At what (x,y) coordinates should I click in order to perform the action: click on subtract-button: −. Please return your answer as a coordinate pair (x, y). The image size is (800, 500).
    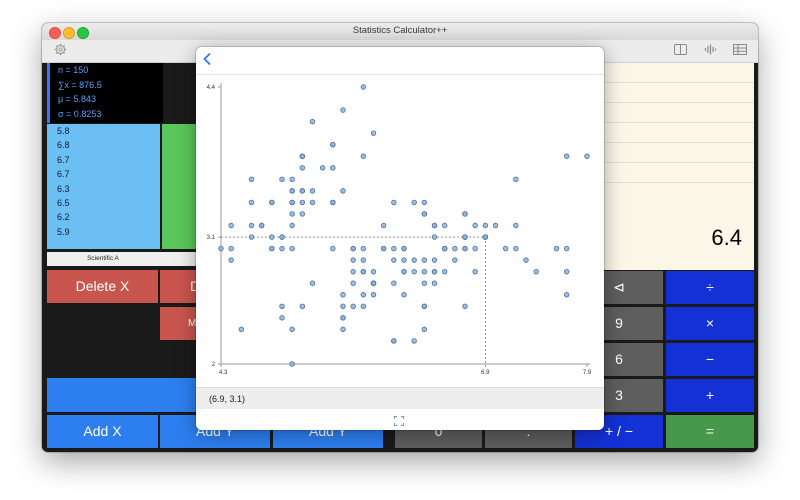
    Looking at the image, I should click on (710, 359).